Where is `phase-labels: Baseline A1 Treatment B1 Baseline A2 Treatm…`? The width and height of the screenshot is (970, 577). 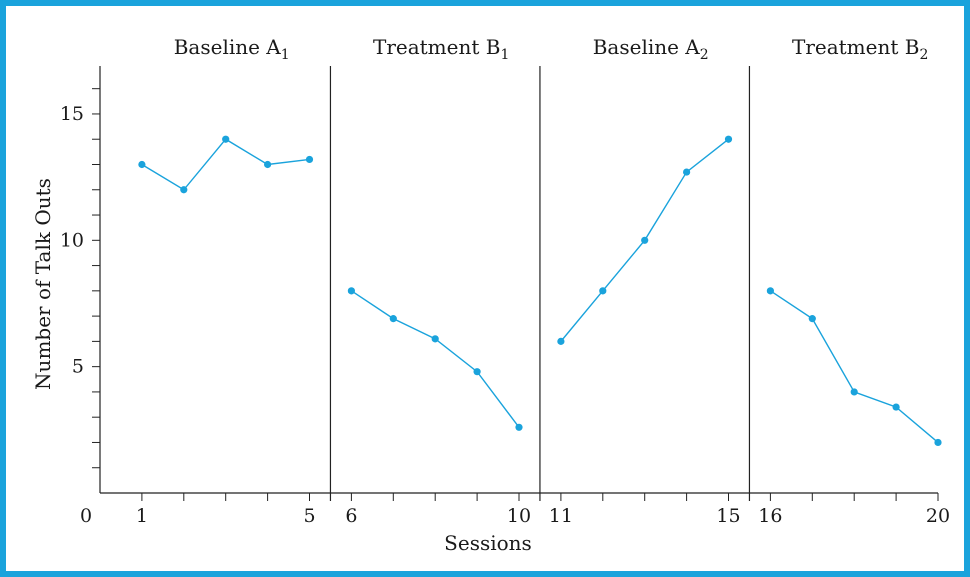
phase-labels: Baseline A1 Treatment B1 Baseline A2 Treatm… is located at coordinates (551, 49).